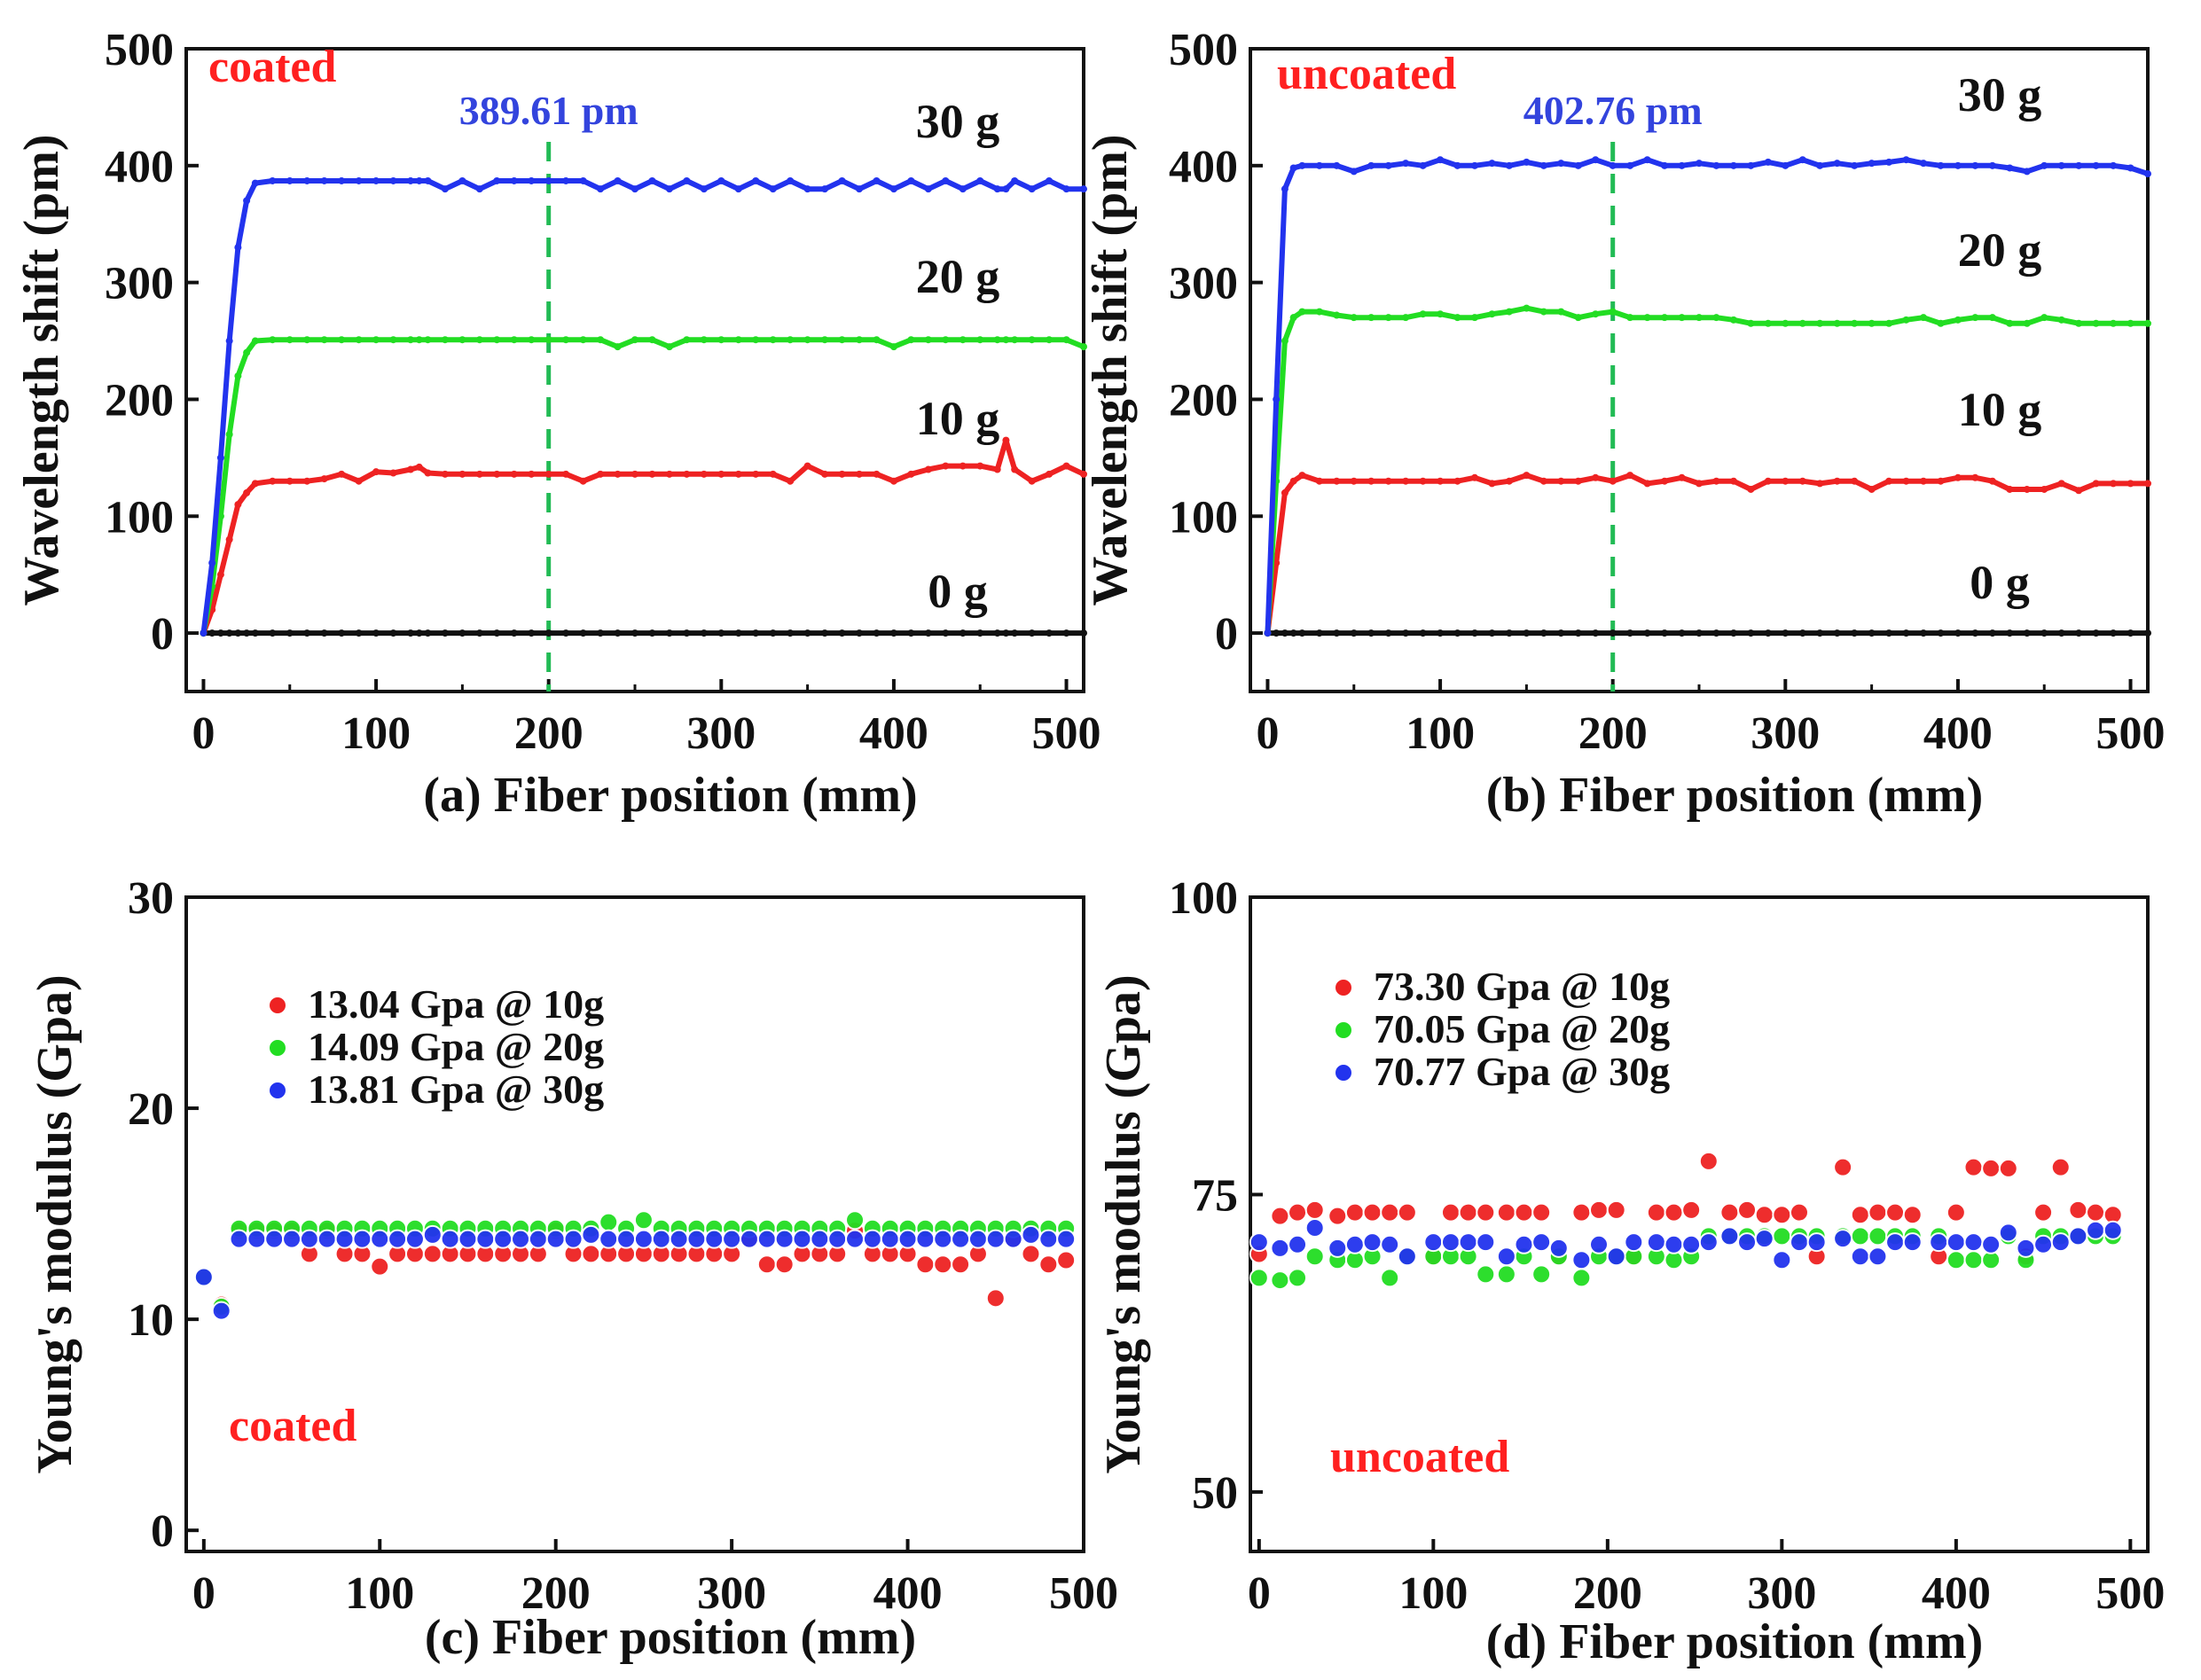 The width and height of the screenshot is (2201, 1680). What do you see at coordinates (277, 1090) in the screenshot?
I see `legend-marker` at bounding box center [277, 1090].